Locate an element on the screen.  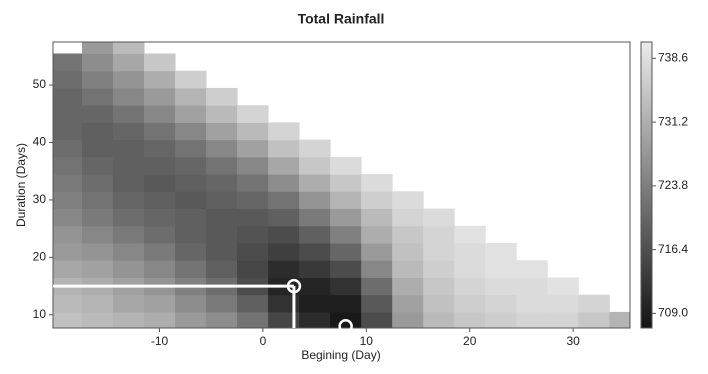
y-tick-label: 50 is located at coordinates (40, 84).